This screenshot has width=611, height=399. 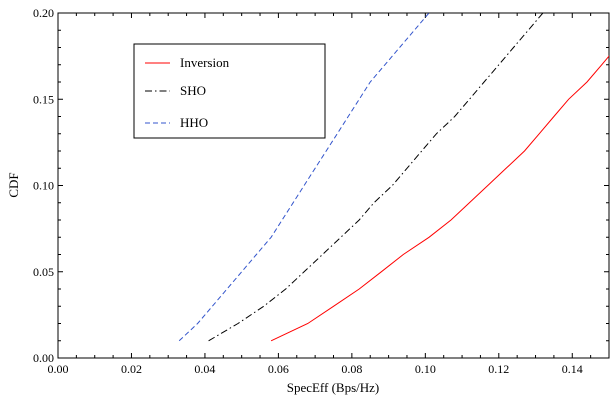 I want to click on x-axis-title: SpecEff (Bps/Hz), so click(x=333, y=387).